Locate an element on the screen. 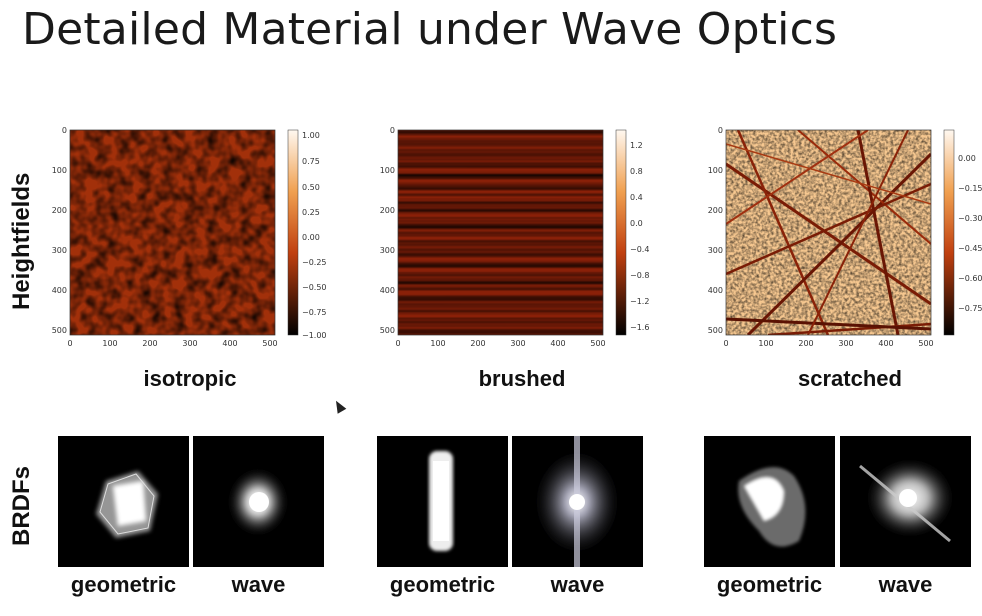  colorbar-tick: 0.50 is located at coordinates (311, 187).